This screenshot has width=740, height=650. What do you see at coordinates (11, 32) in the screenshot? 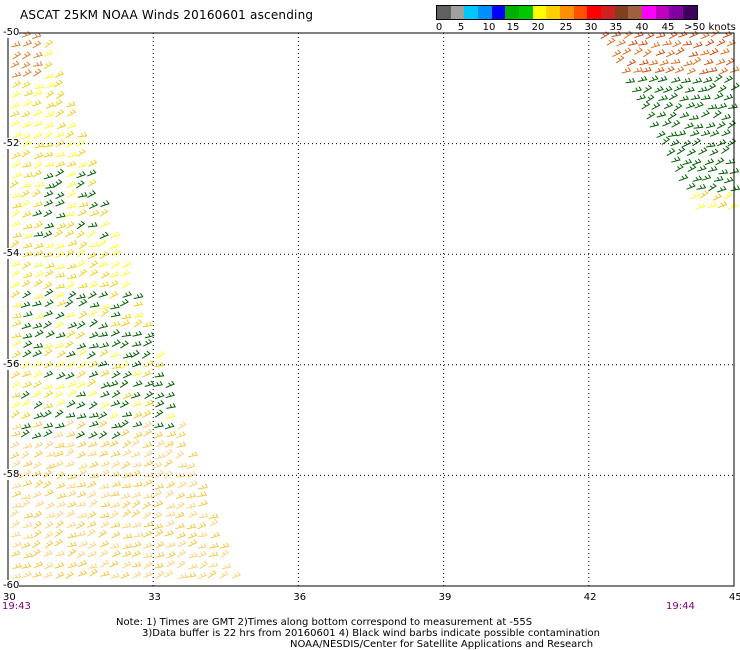
I see `latitude-tick-label: -50` at bounding box center [11, 32].